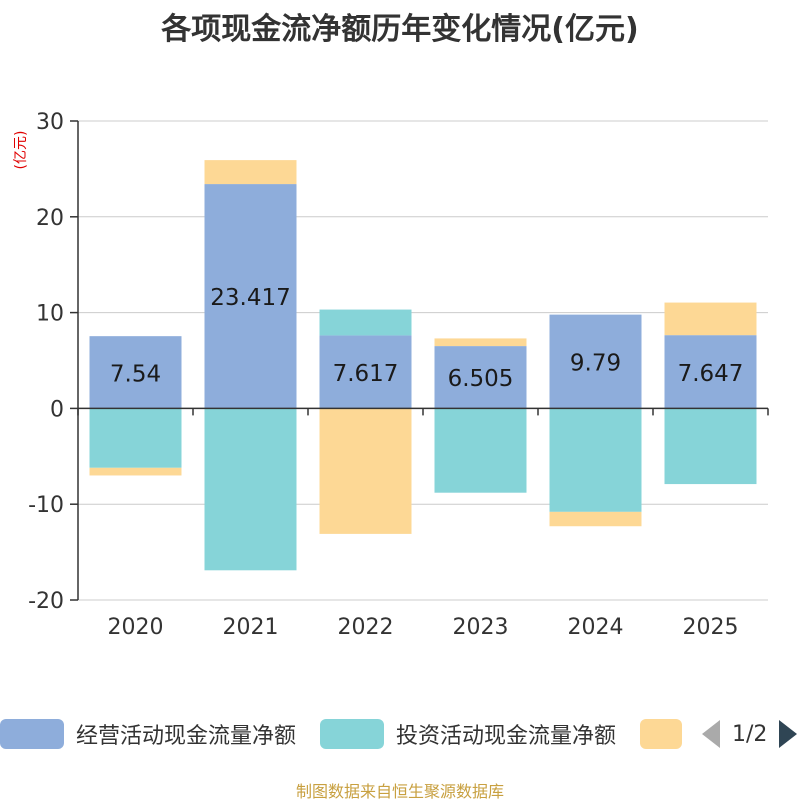  I want to click on bar-operating-2020, so click(135, 372).